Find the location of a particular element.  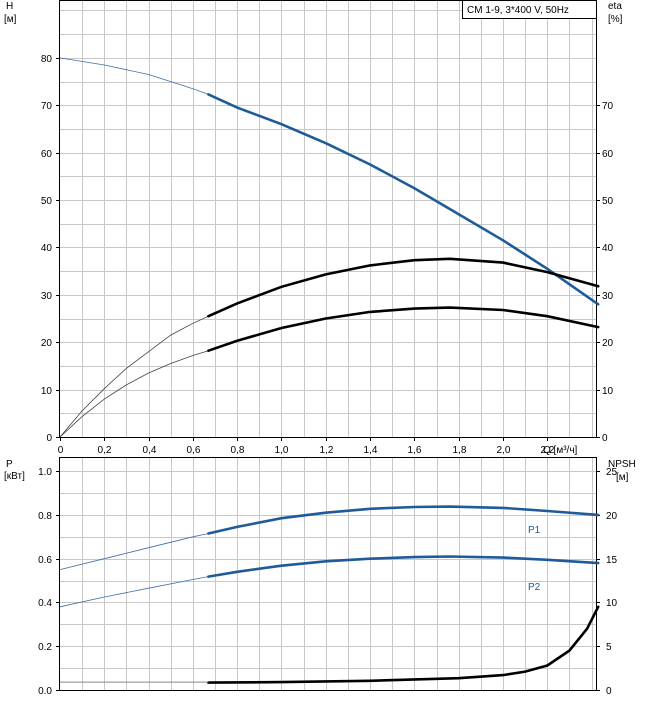

x-tick-label: 0,4 is located at coordinates (150, 450).